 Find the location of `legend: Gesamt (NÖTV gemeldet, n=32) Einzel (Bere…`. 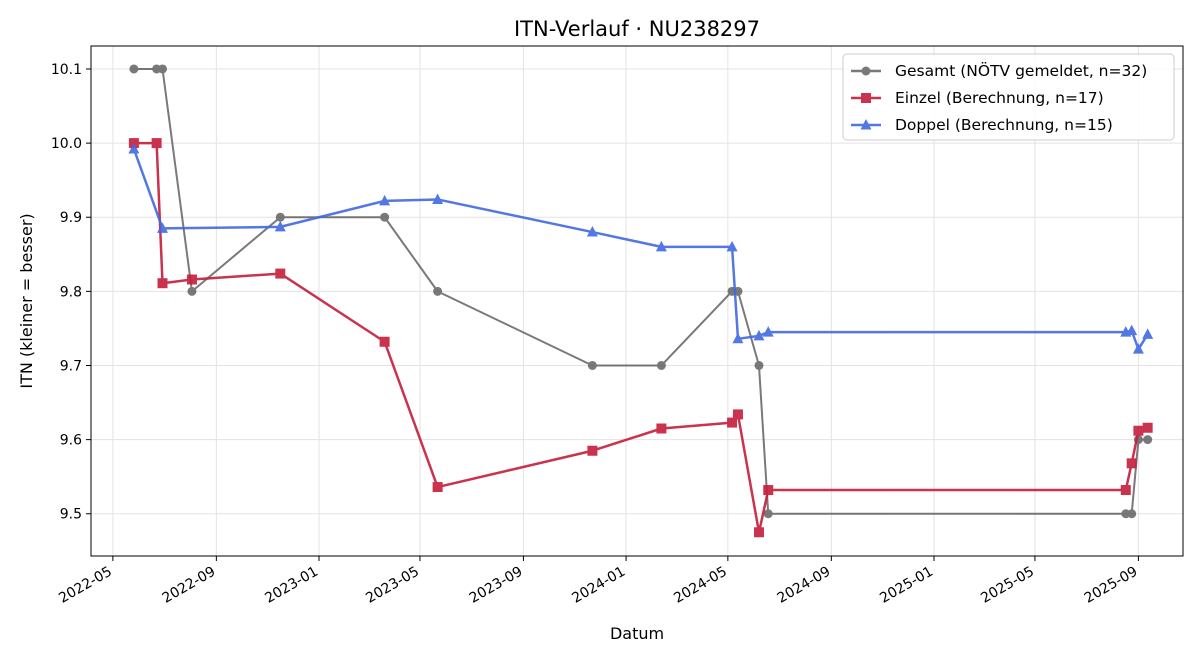

legend: Gesamt (NÖTV gemeldet, n=32) Einzel (Bere… is located at coordinates (1008, 97).